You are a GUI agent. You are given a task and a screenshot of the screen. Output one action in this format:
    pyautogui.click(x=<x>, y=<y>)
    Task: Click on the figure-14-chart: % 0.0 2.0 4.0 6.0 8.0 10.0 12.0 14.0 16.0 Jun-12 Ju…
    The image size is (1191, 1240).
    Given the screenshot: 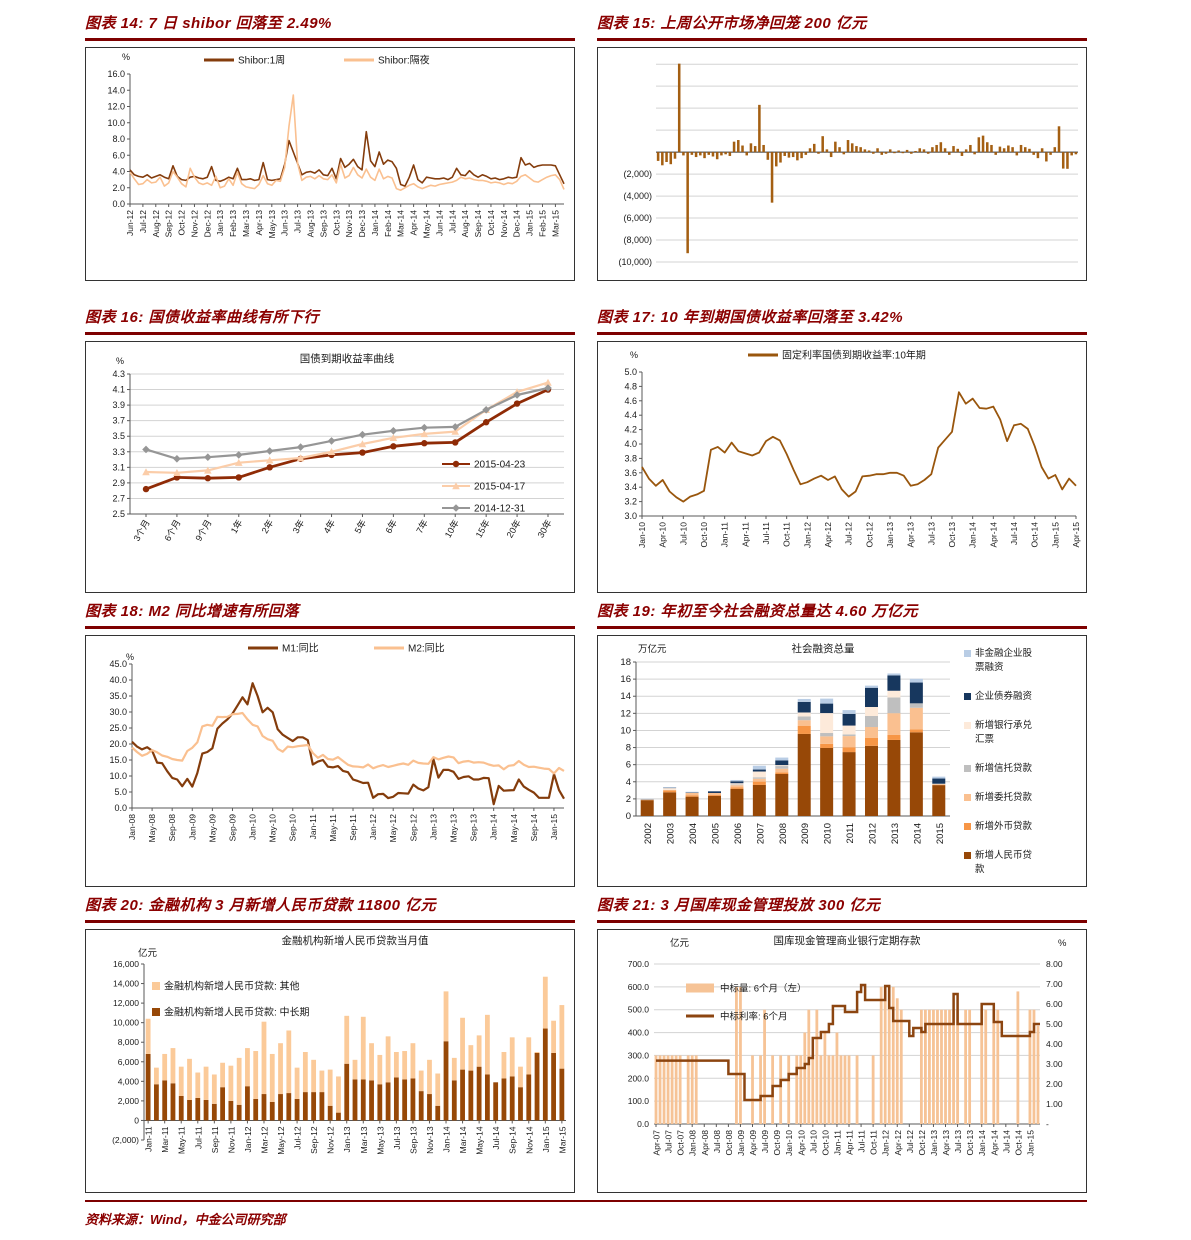 What is the action you would take?
    pyautogui.click(x=330, y=164)
    